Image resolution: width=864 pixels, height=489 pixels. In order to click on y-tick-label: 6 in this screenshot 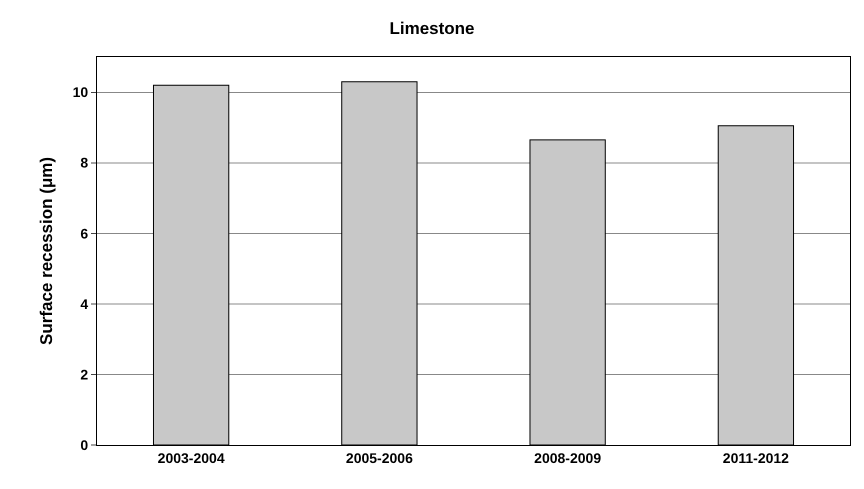, I will do `click(84, 233)`.